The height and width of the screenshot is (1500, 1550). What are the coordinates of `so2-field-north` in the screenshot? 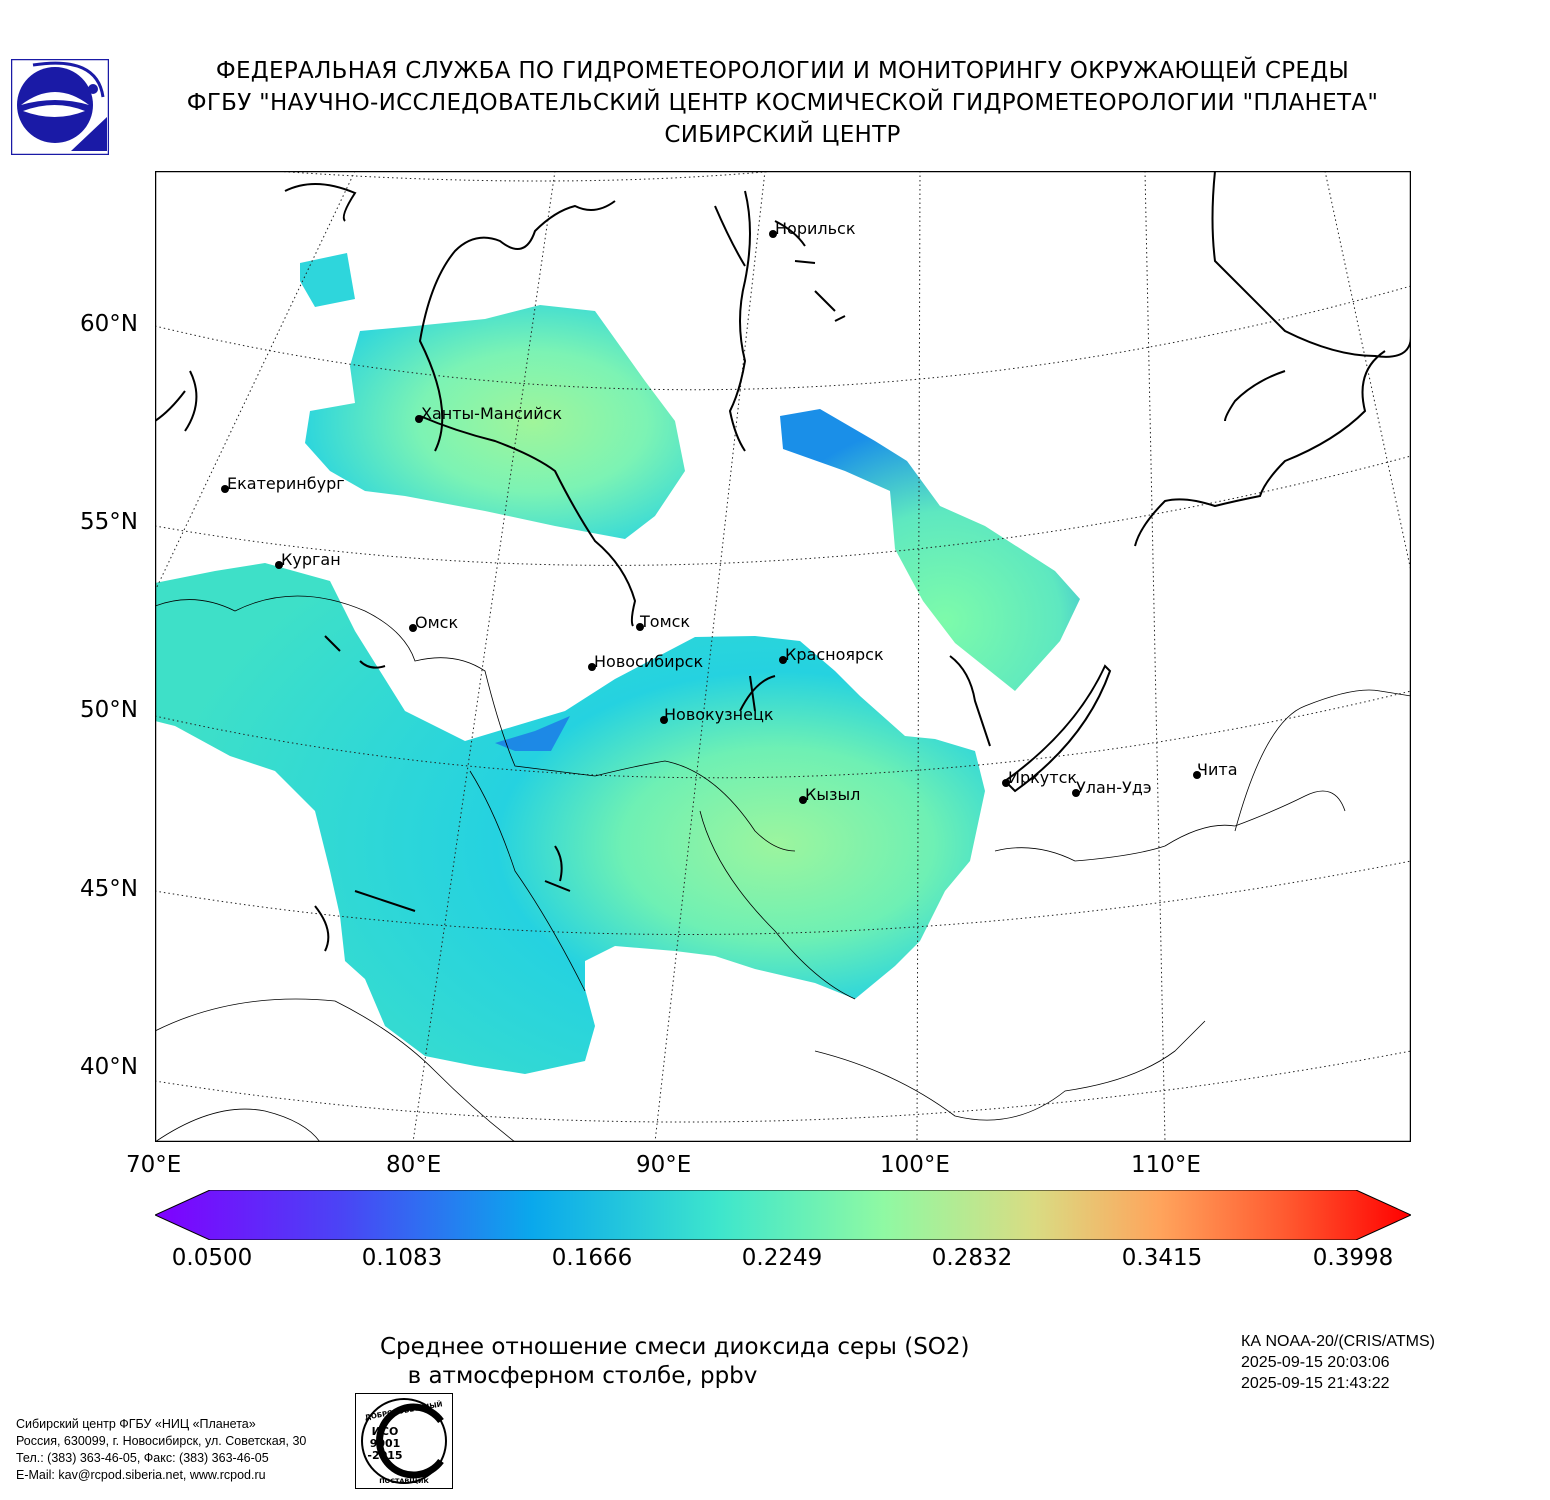 It's located at (495, 422).